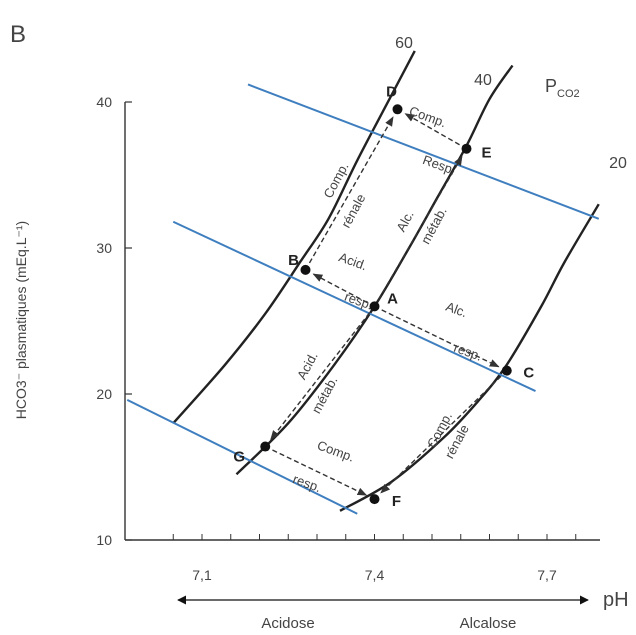  What do you see at coordinates (396, 501) in the screenshot?
I see `point-label-F: F` at bounding box center [396, 501].